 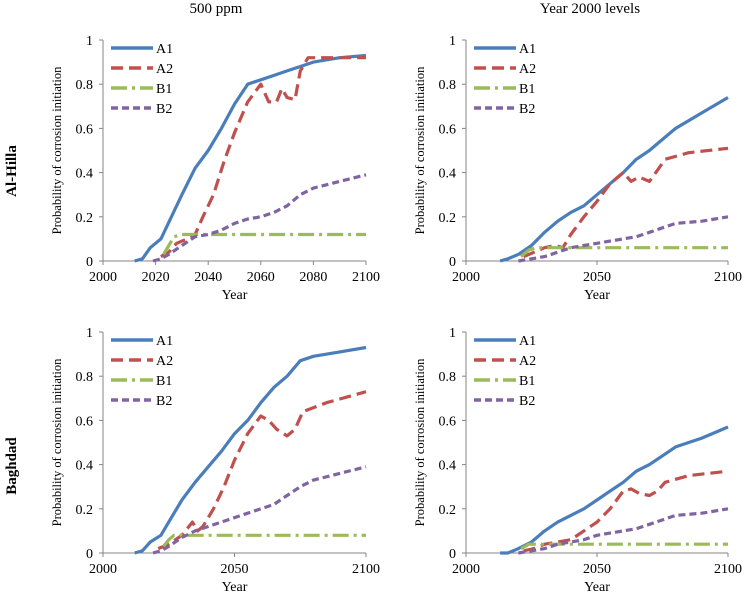 What do you see at coordinates (216, 9) in the screenshot?
I see `column-title-500ppm: 500 ppm` at bounding box center [216, 9].